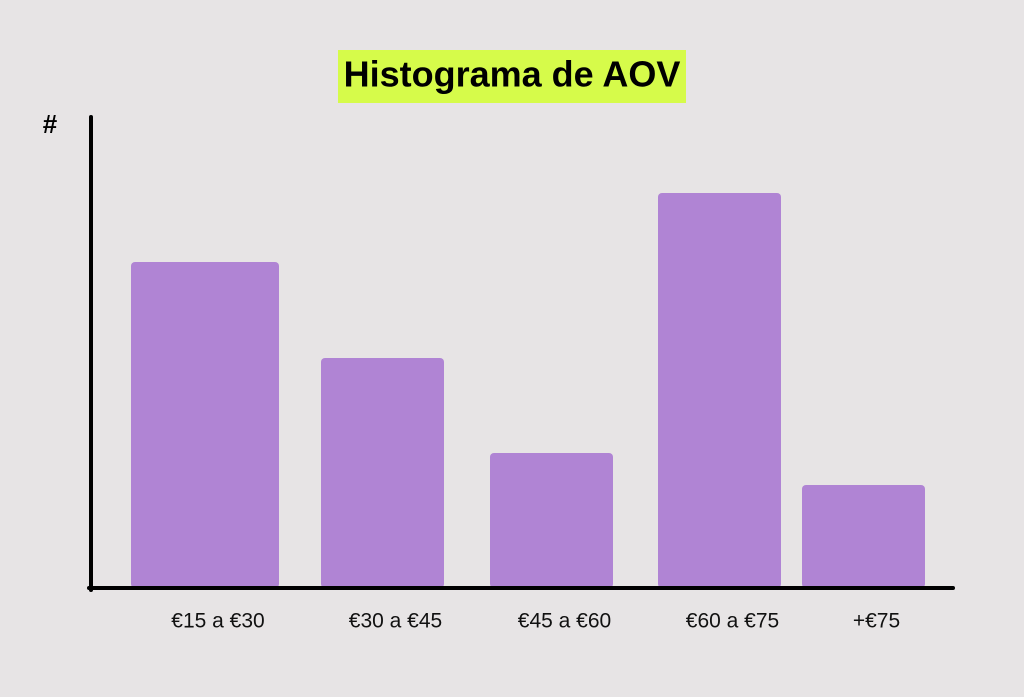 Image resolution: width=1024 pixels, height=697 pixels. I want to click on title-highlight, so click(512, 76).